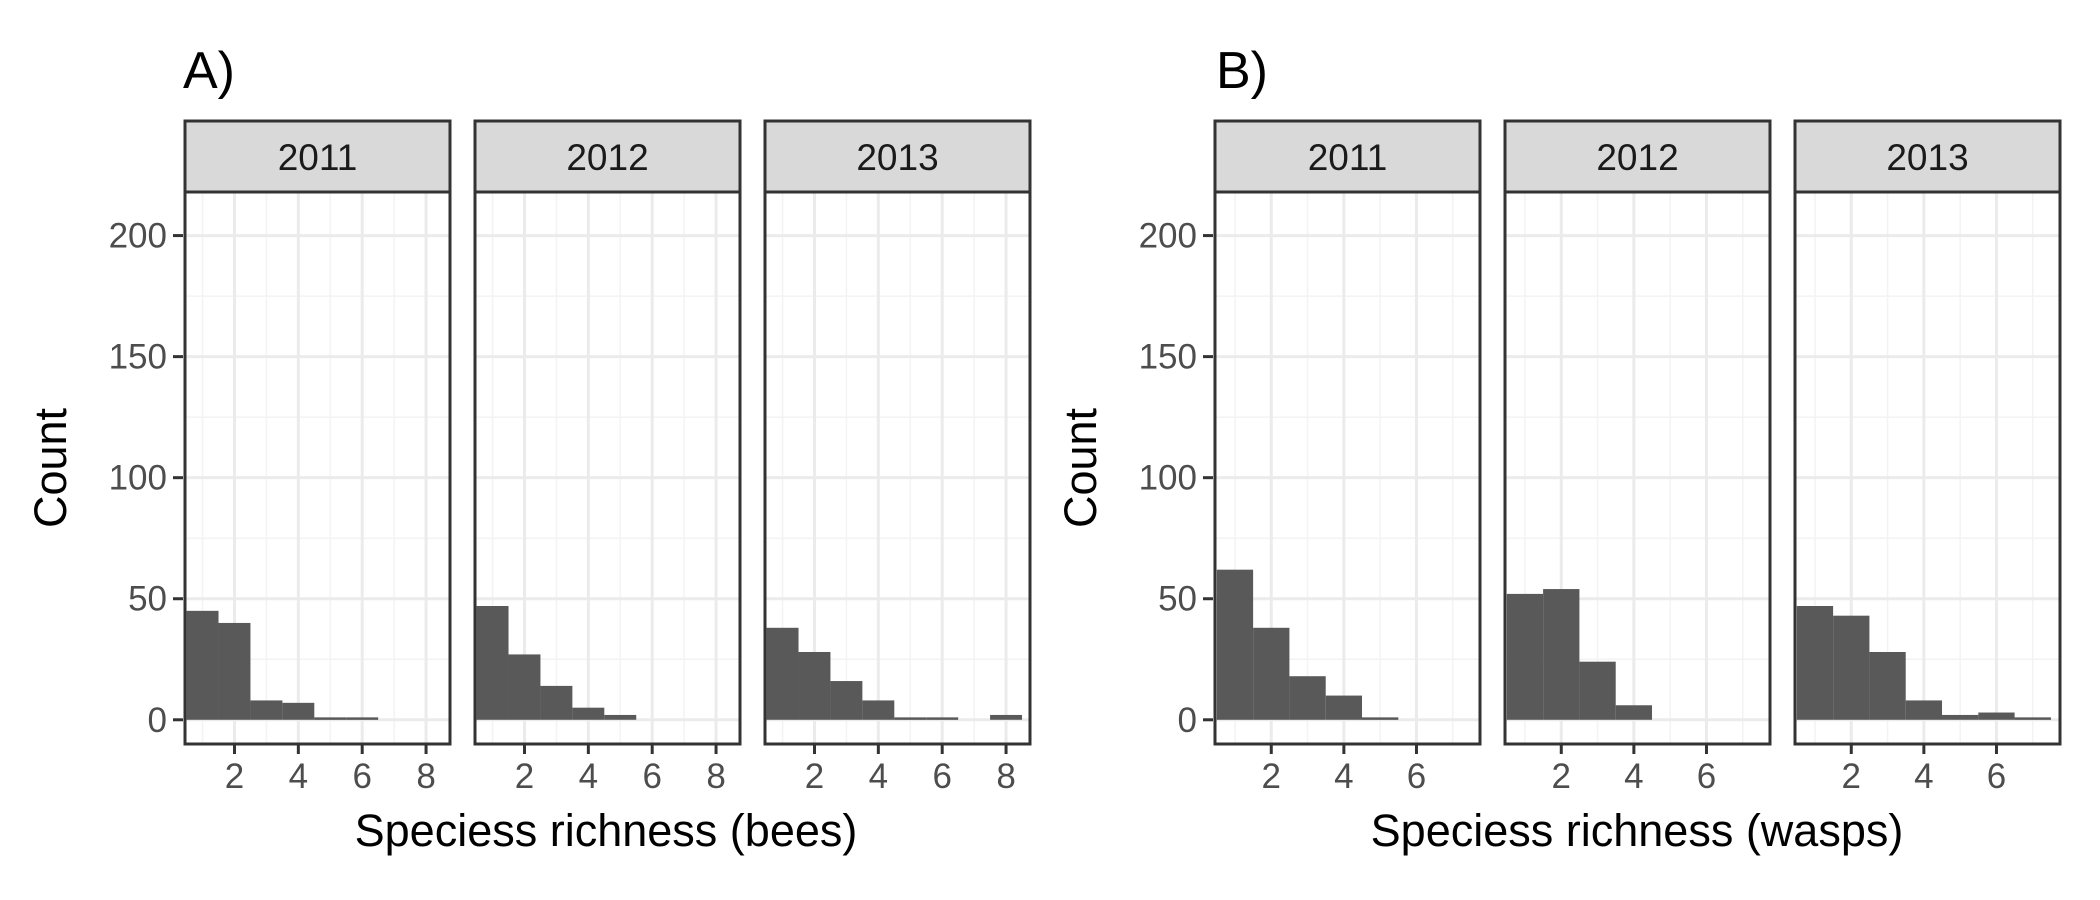 The image size is (2100, 900). I want to click on x-axis-title: Speciess richness (bees), so click(606, 830).